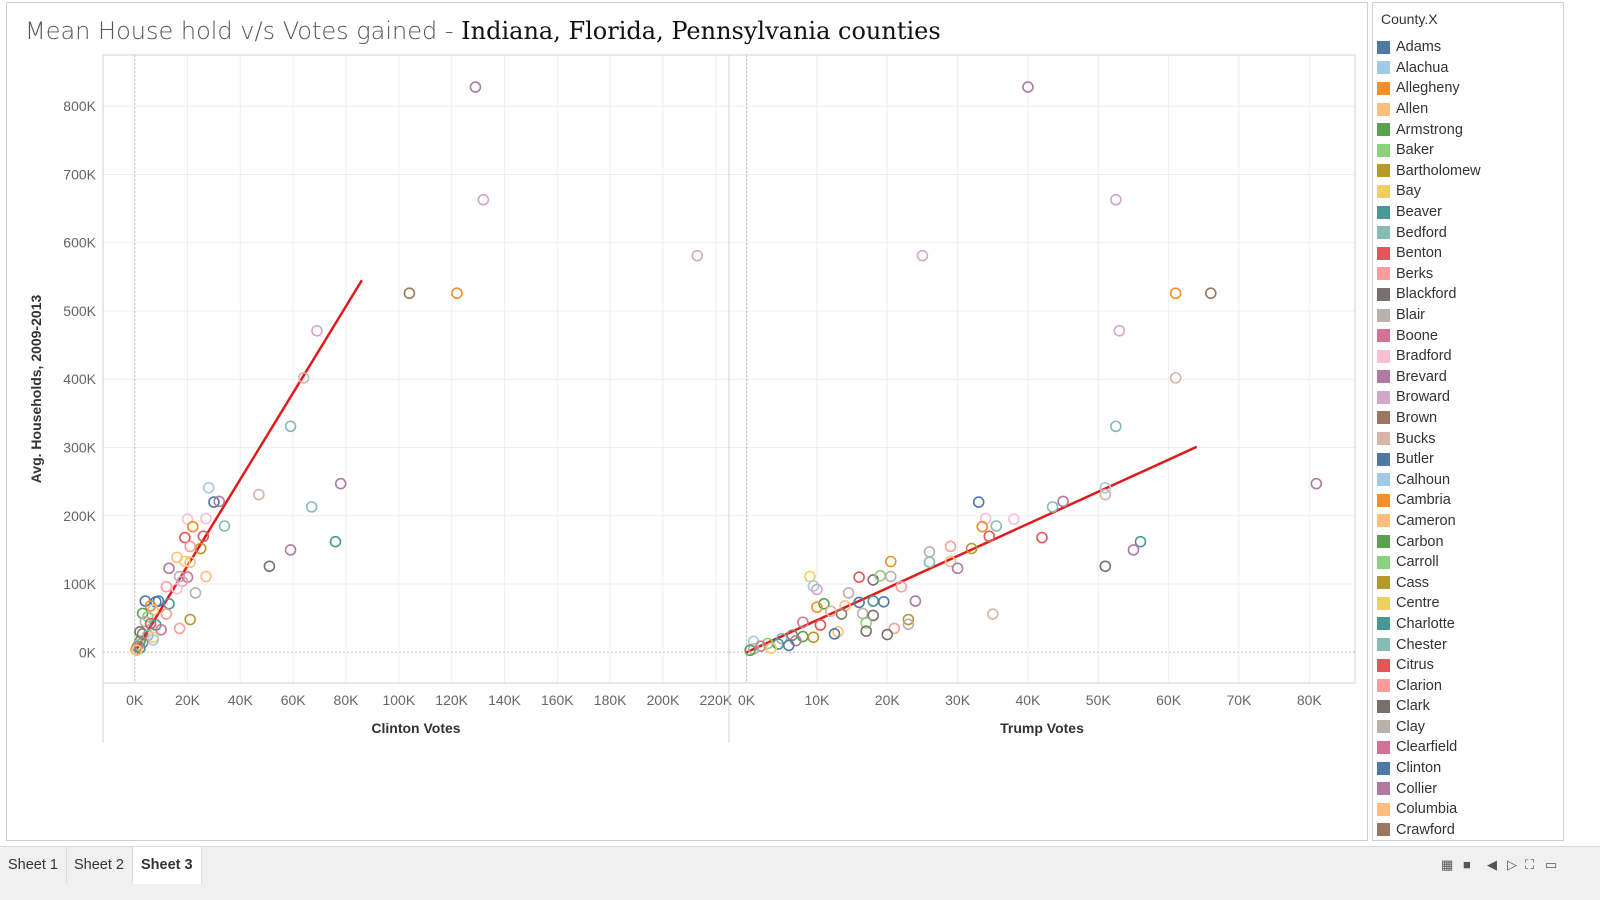  What do you see at coordinates (167, 865) in the screenshot?
I see `tab-sheet-3: Sheet 3` at bounding box center [167, 865].